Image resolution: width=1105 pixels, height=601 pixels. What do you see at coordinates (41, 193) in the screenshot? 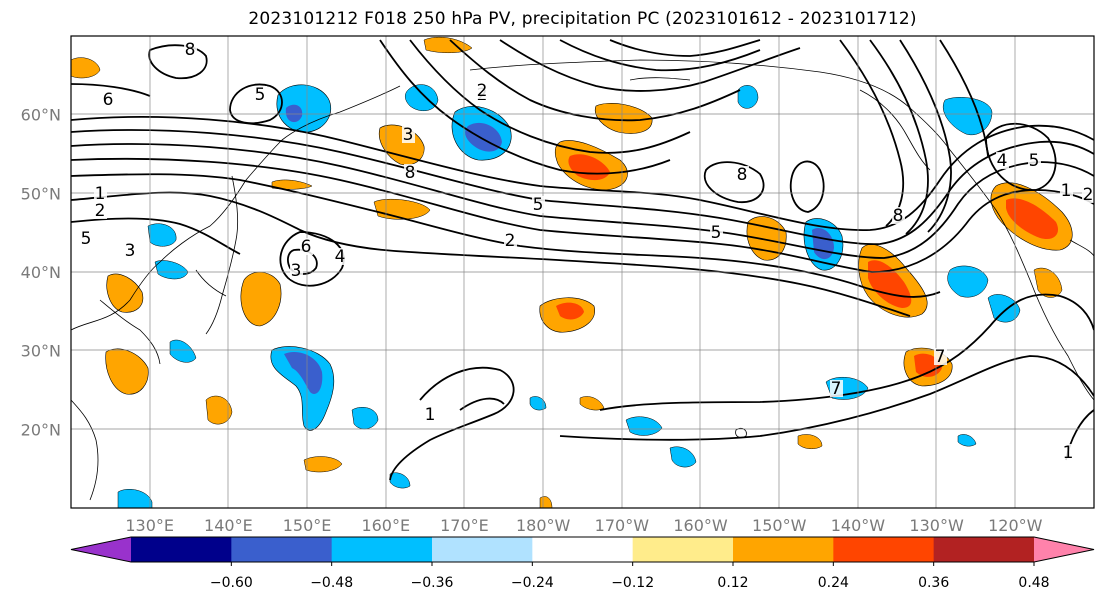
I see `lat-tick-label: 50°N` at bounding box center [41, 193].